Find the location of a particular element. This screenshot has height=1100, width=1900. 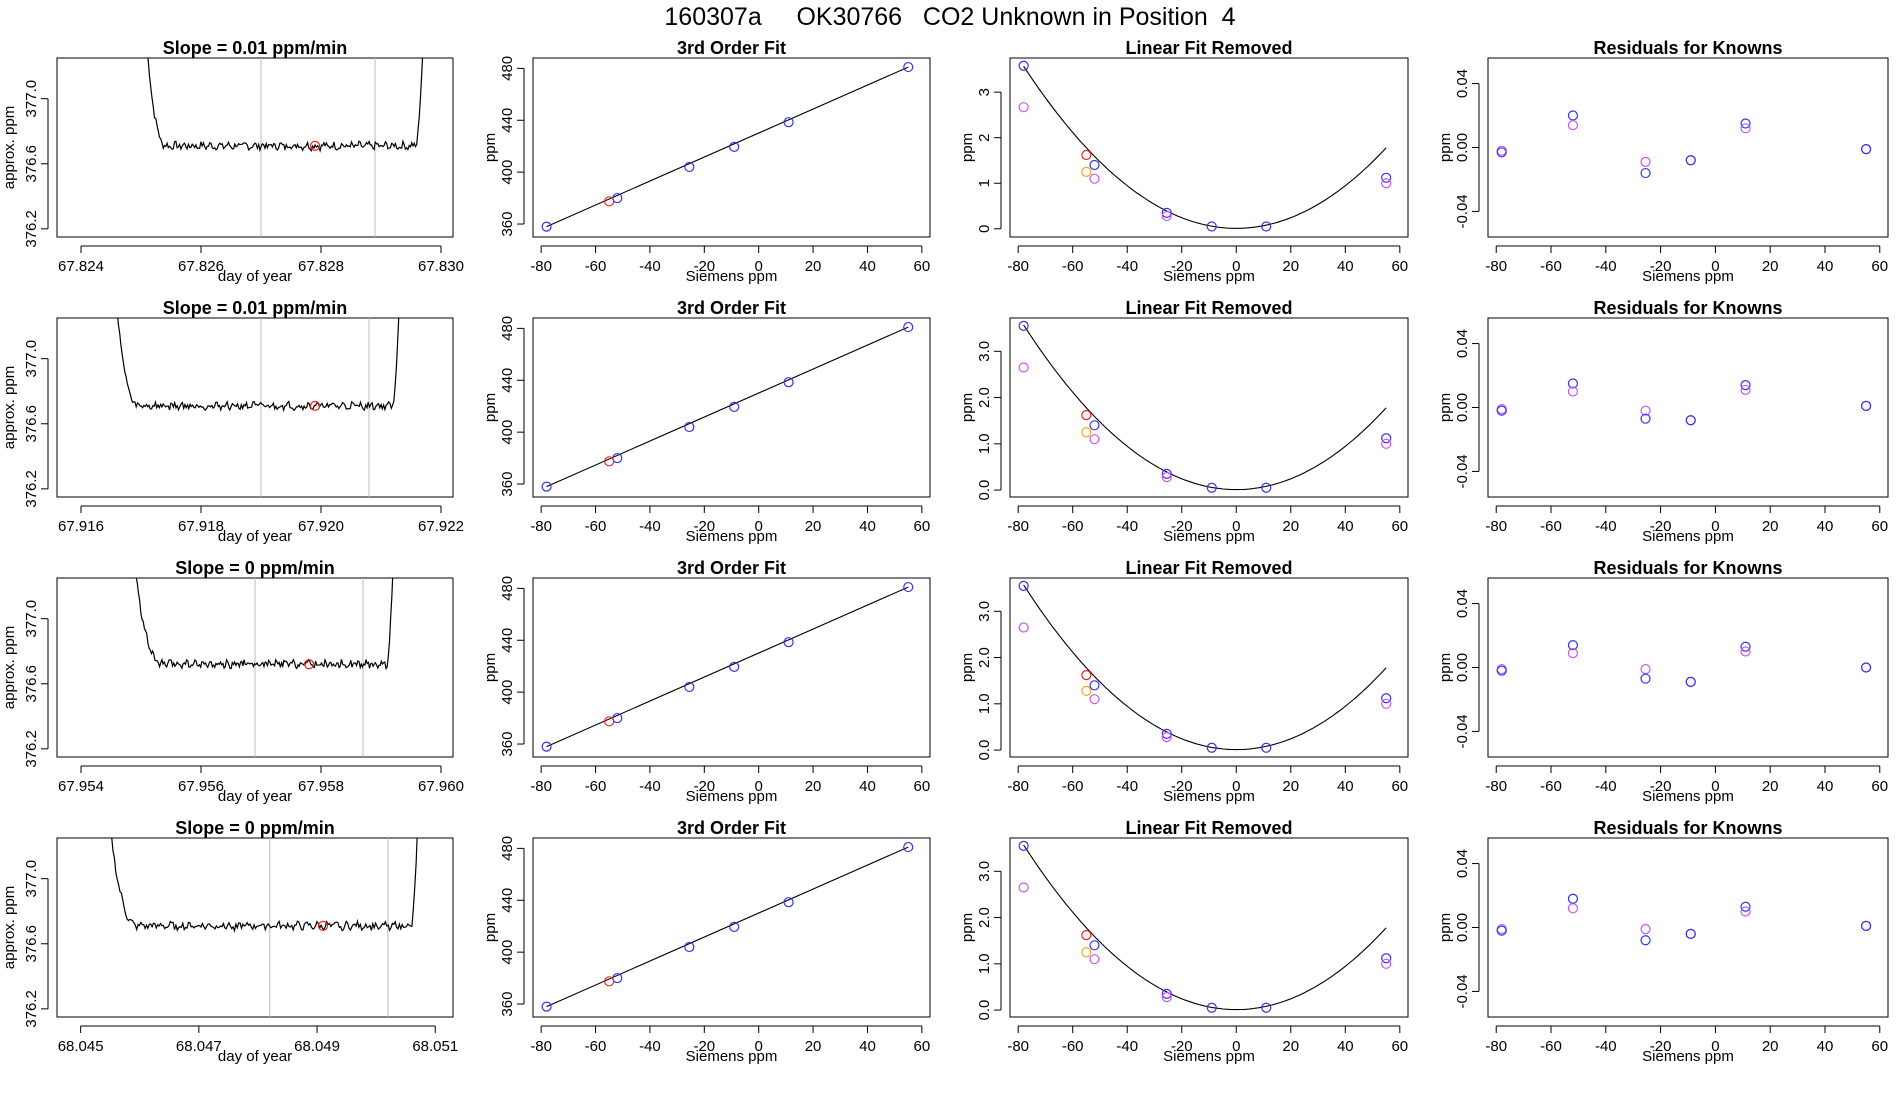

x-tick-label: 67.826 is located at coordinates (201, 266).